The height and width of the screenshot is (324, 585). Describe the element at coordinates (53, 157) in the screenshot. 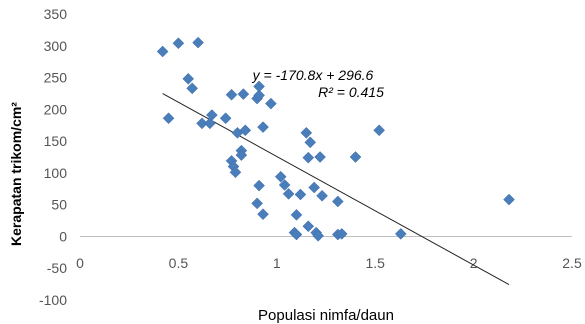

I see `y-axis-ticks: 350 300 250 200 150 100 50 0 -50 -100` at that location.